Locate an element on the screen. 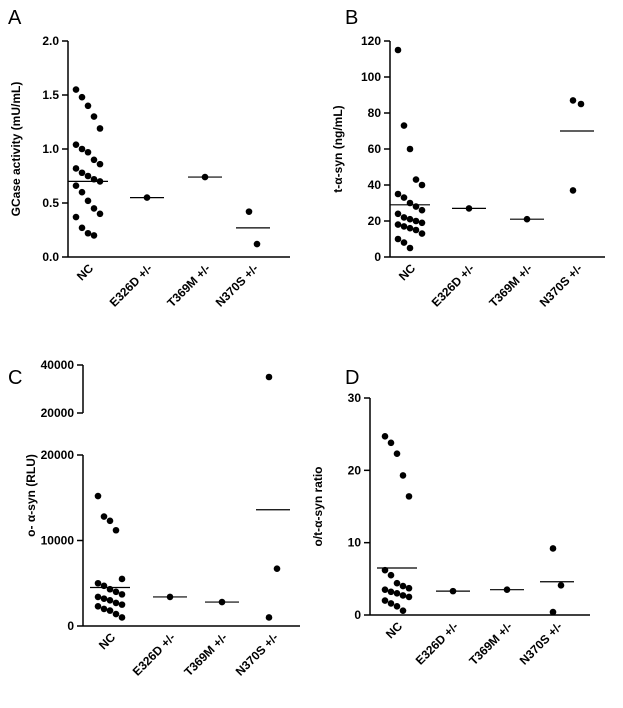 This screenshot has width=623, height=708. y-tick-label: 40000 is located at coordinates (58, 365).